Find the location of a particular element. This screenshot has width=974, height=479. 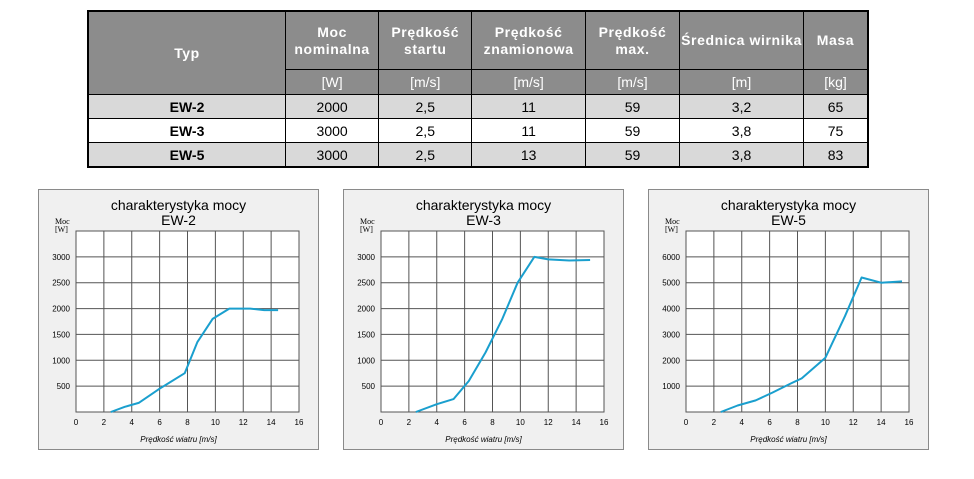

chart-subtitle: EW-3 is located at coordinates (483, 220).